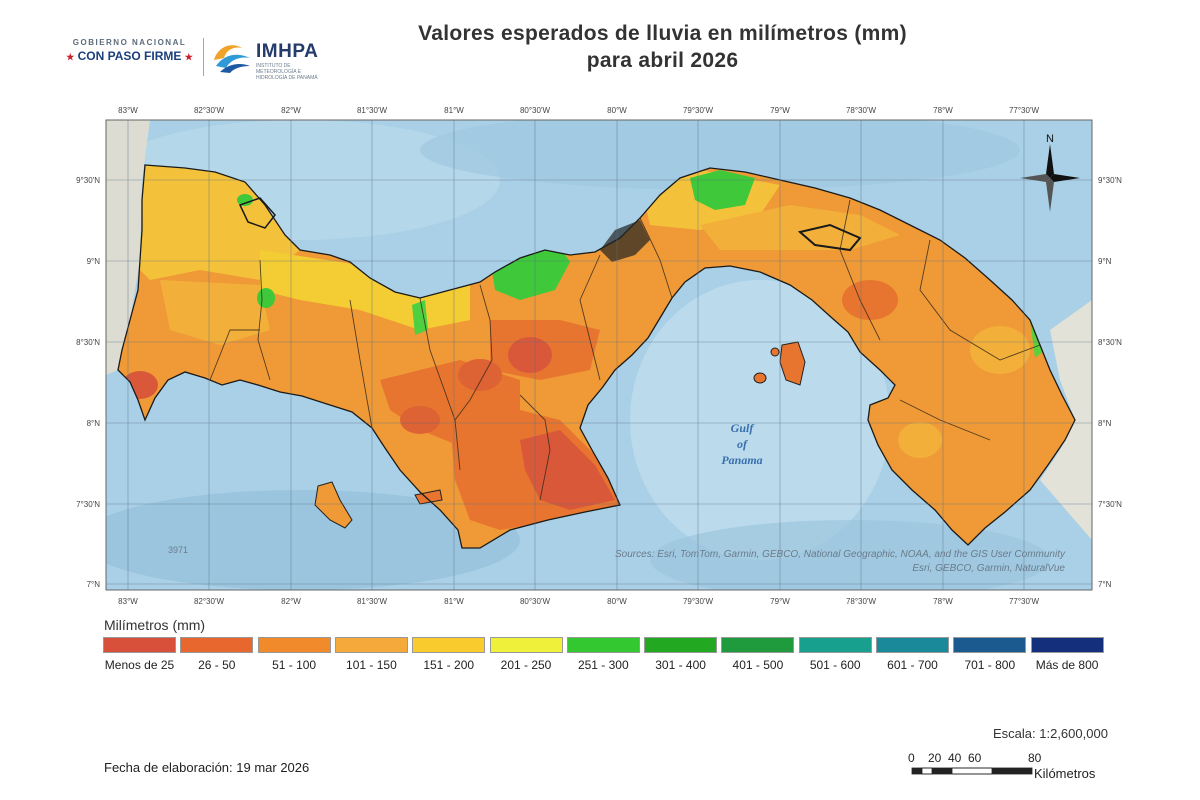  What do you see at coordinates (975, 758) in the screenshot?
I see `scale-tick-label: 60` at bounding box center [975, 758].